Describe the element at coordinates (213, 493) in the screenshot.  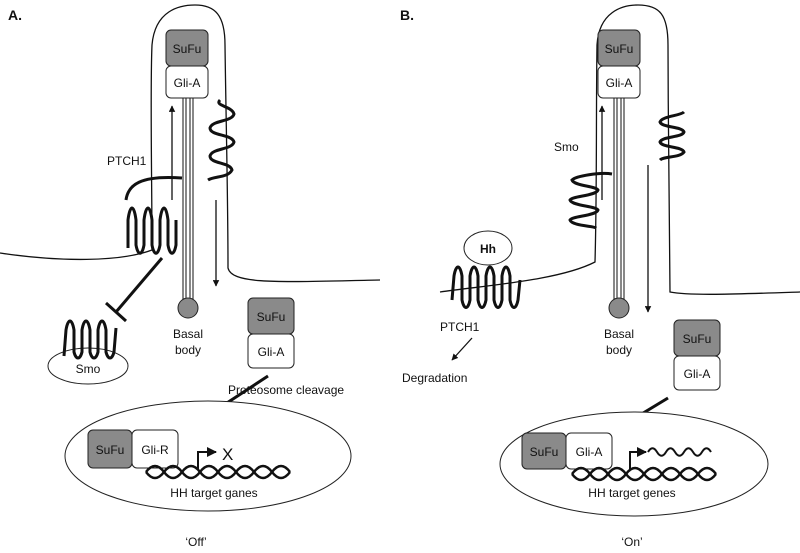
I see `panel-a-genes-label: HH target ganes` at that location.